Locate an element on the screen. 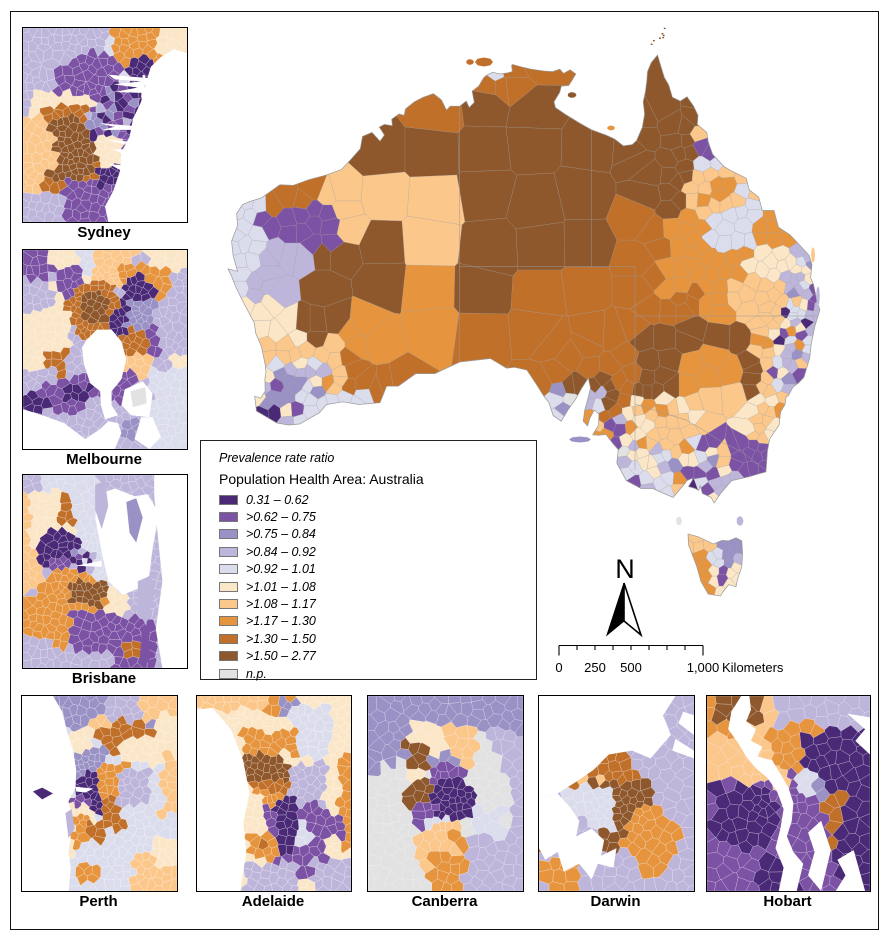 The height and width of the screenshot is (942, 893). svg-text: 0 is located at coordinates (558, 667).